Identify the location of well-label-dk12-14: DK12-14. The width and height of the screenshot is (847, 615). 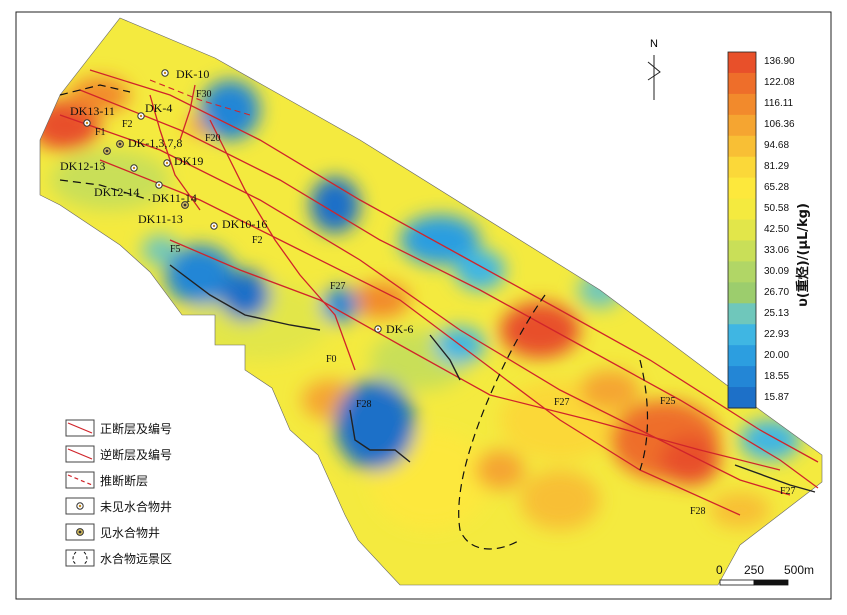
(117, 192).